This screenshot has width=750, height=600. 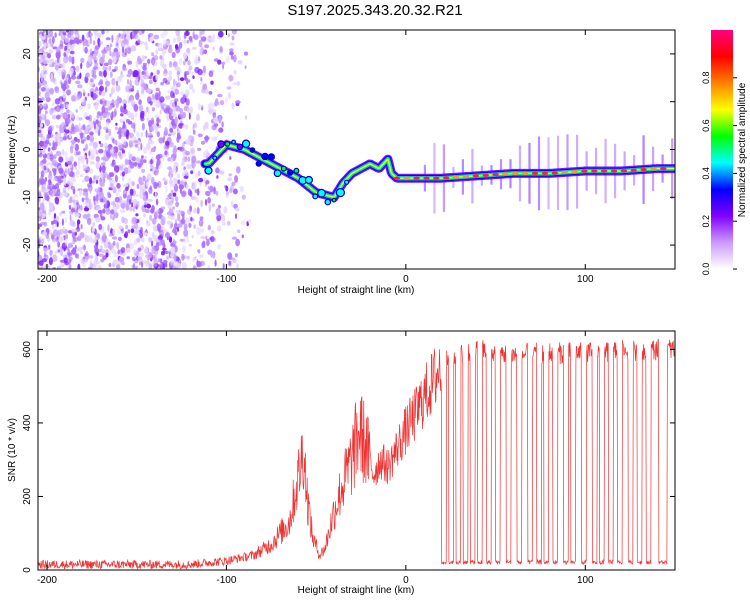 I want to click on x-tick-label: -200, so click(x=47, y=279).